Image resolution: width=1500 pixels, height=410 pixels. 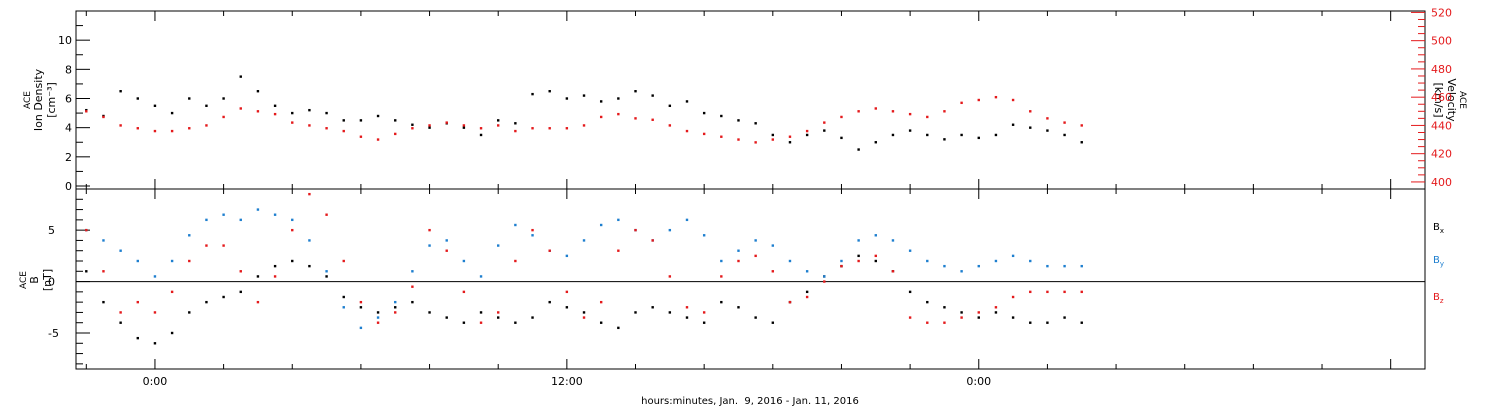 What do you see at coordinates (978, 381) in the screenshot?
I see `x-tick-label: 0:00` at bounding box center [978, 381].